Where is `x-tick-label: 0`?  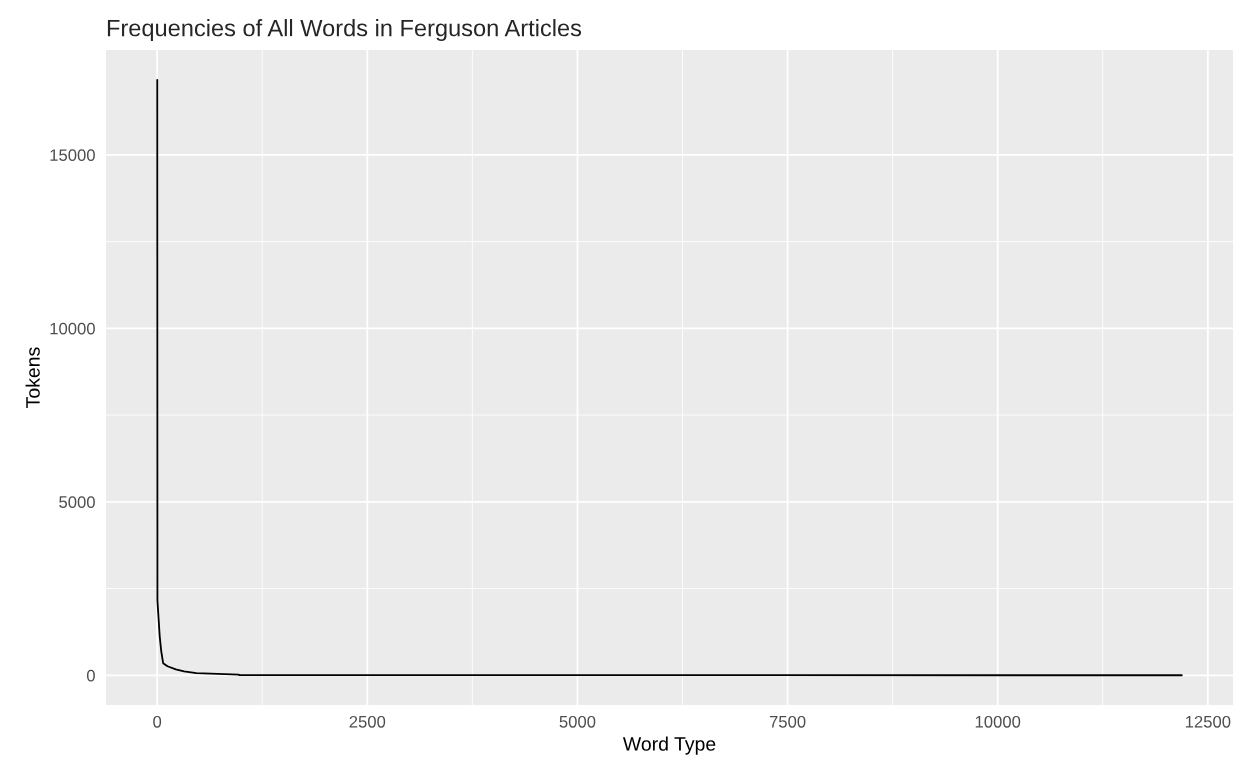 x-tick-label: 0 is located at coordinates (157, 721).